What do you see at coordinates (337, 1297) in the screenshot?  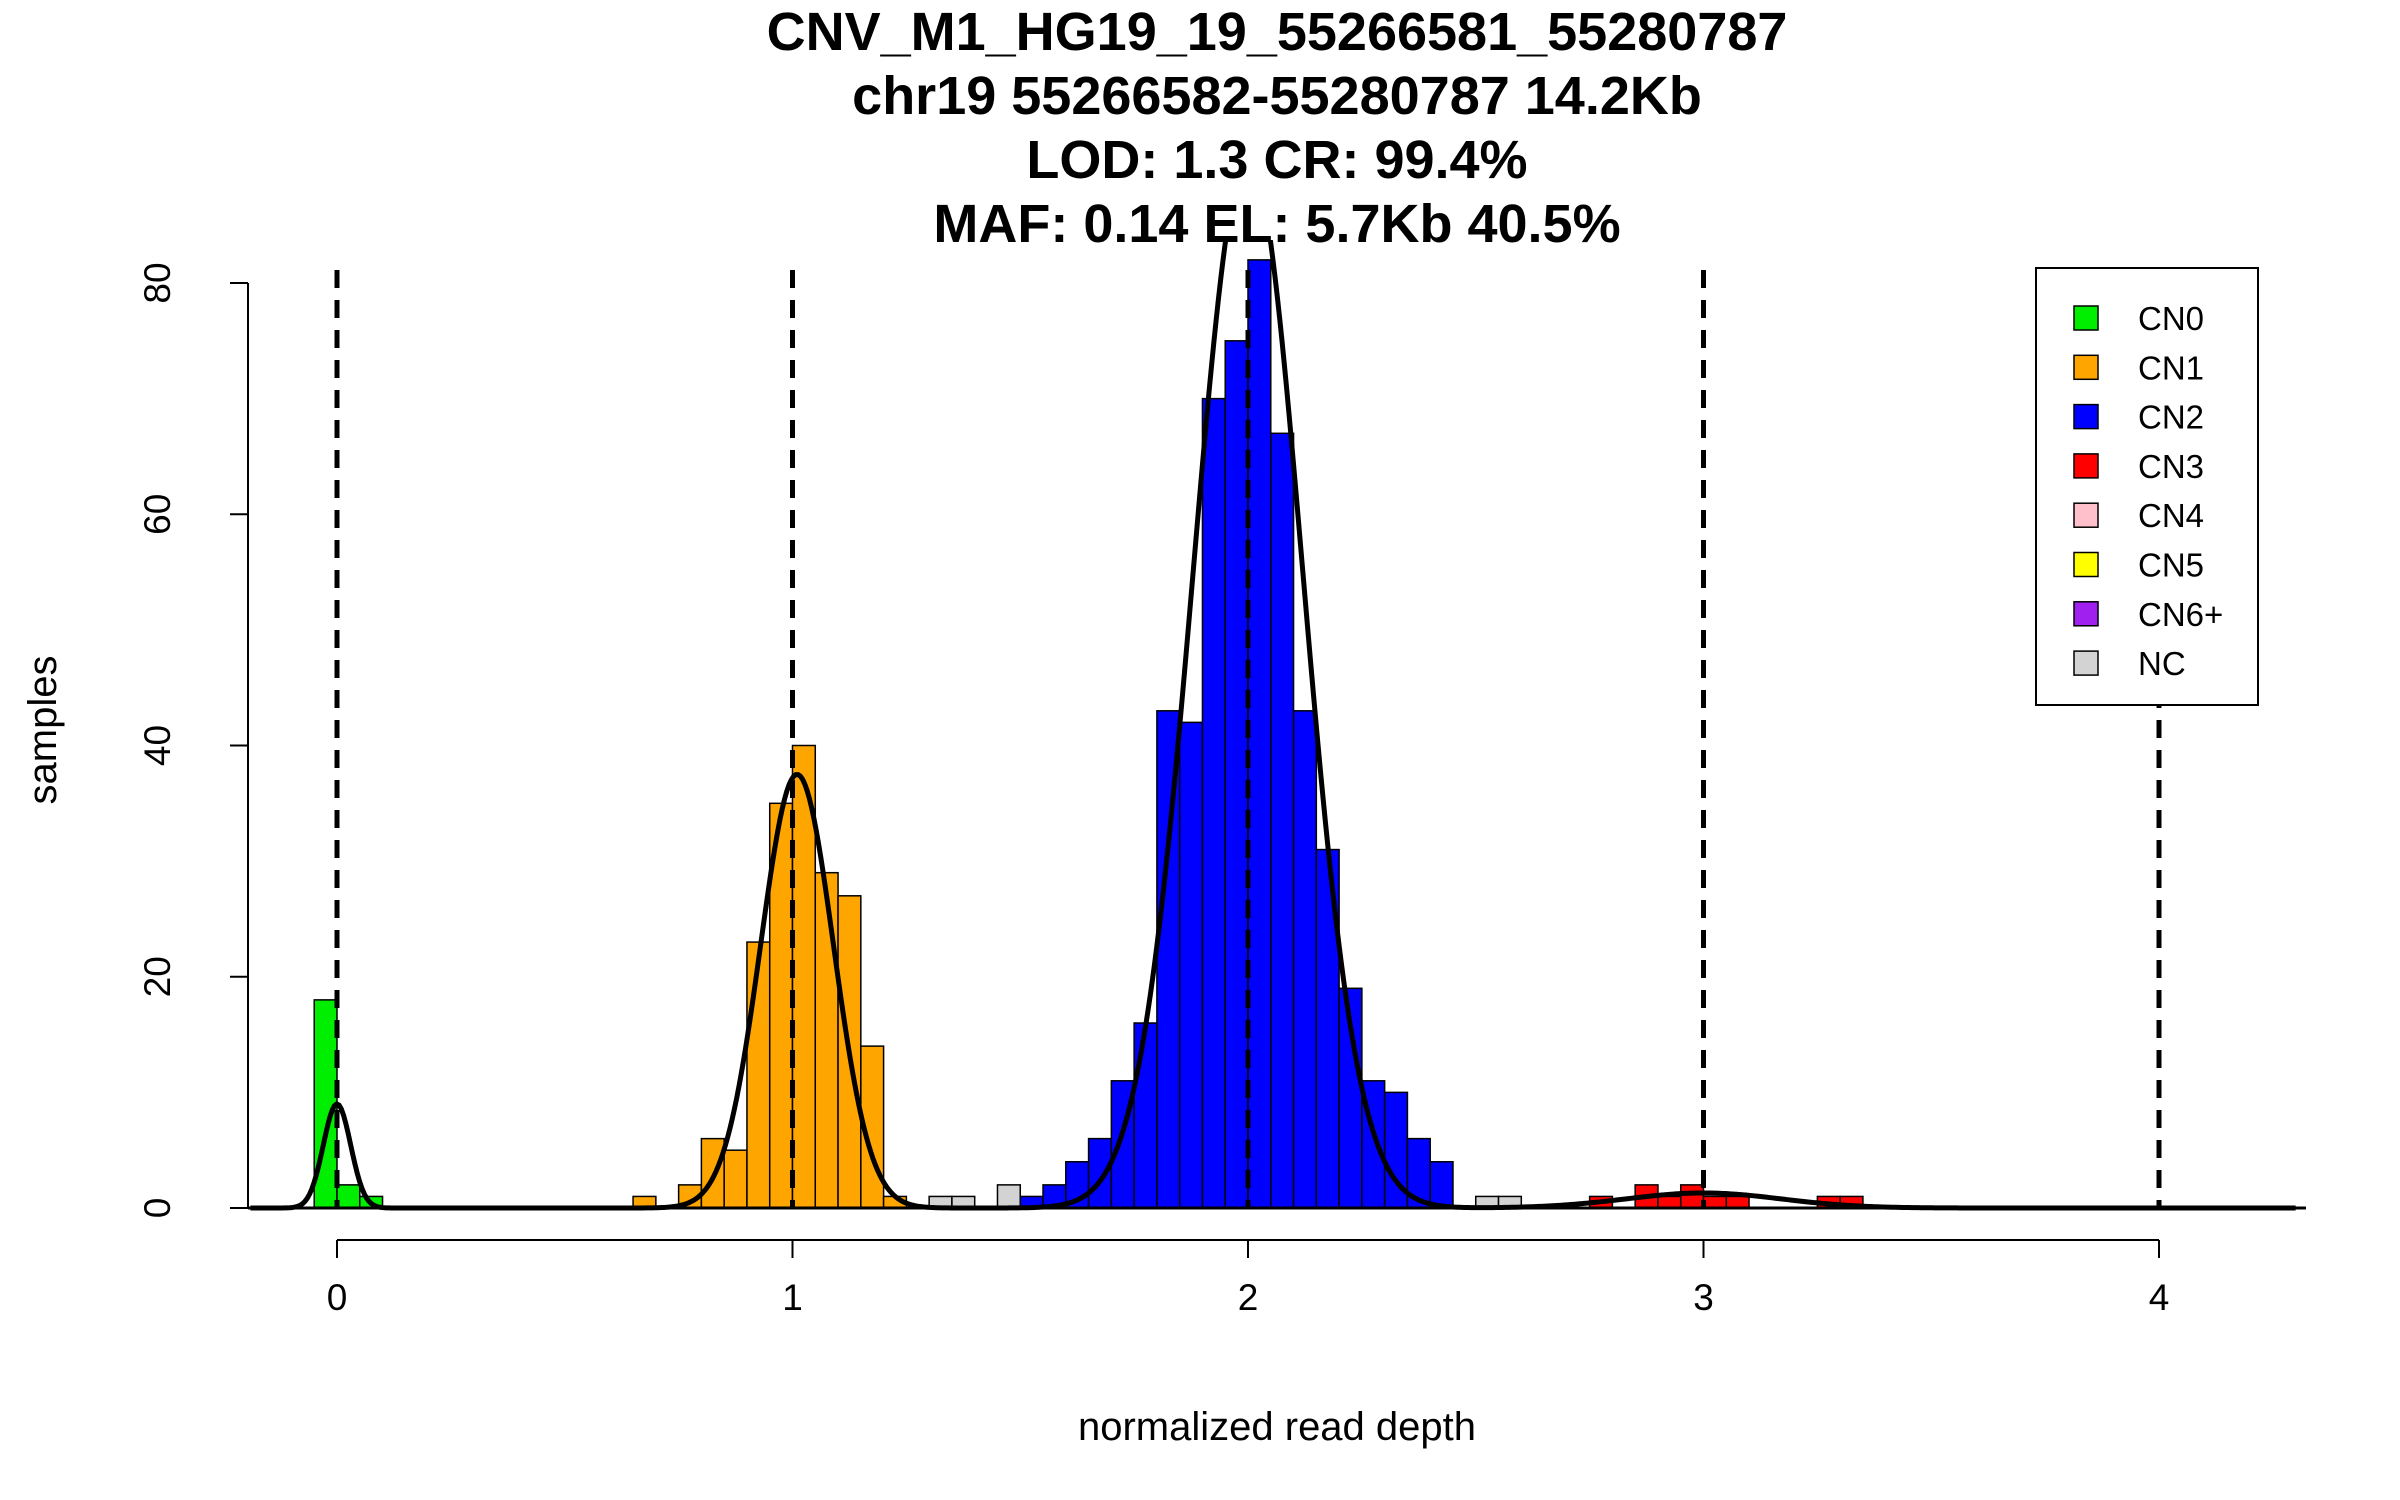 I see `x-tick-label: 0` at bounding box center [337, 1297].